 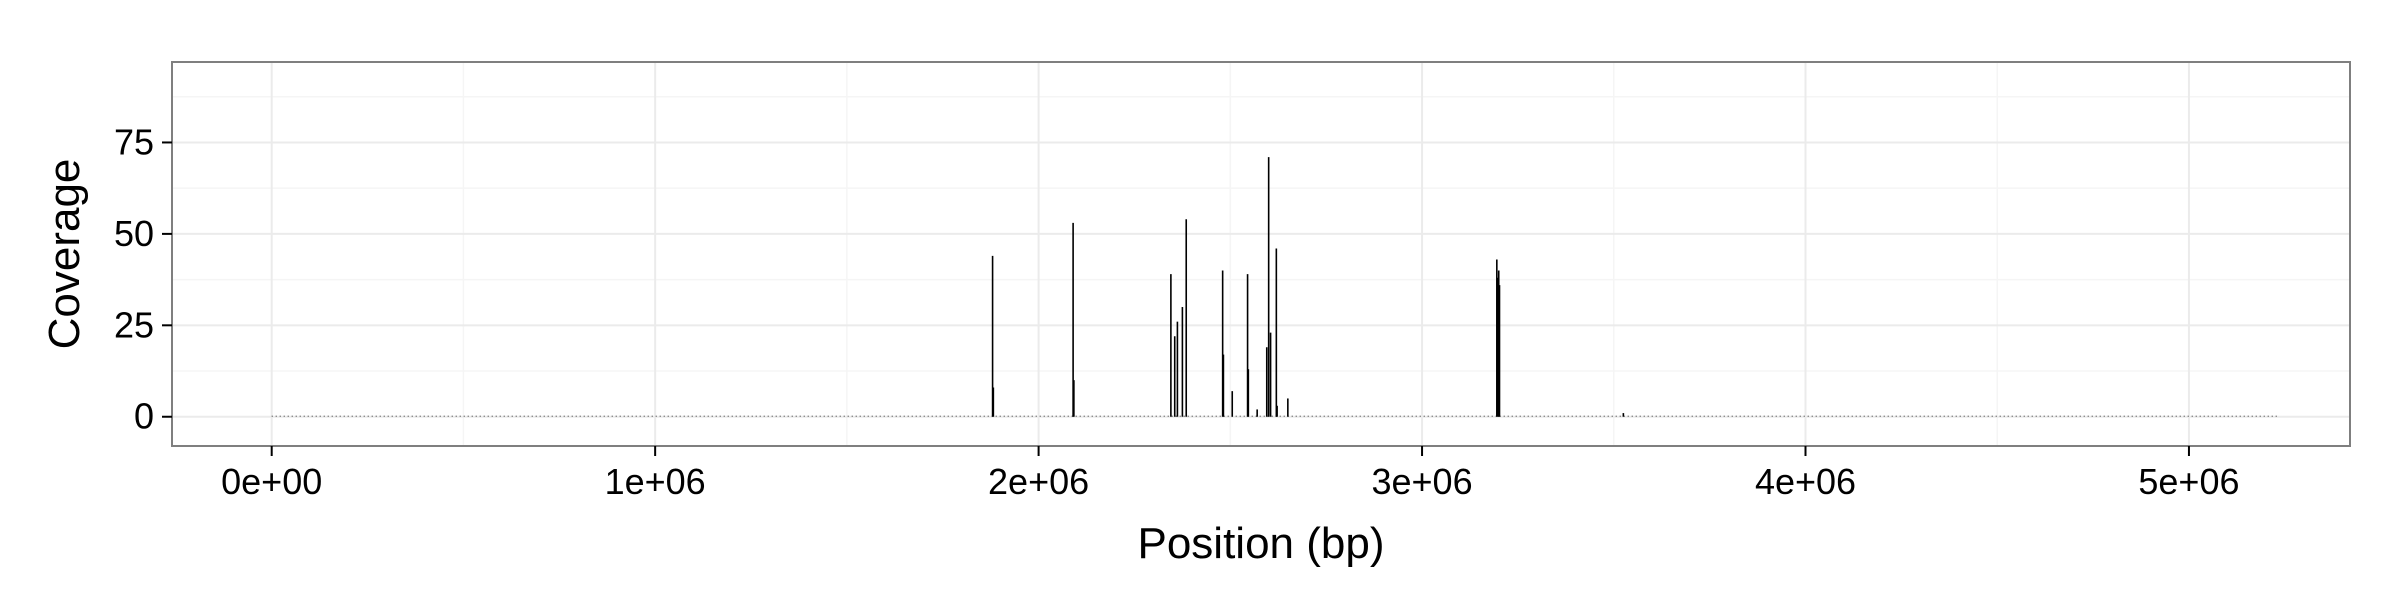 What do you see at coordinates (271, 481) in the screenshot?
I see `x-tick-label: 0e+00` at bounding box center [271, 481].